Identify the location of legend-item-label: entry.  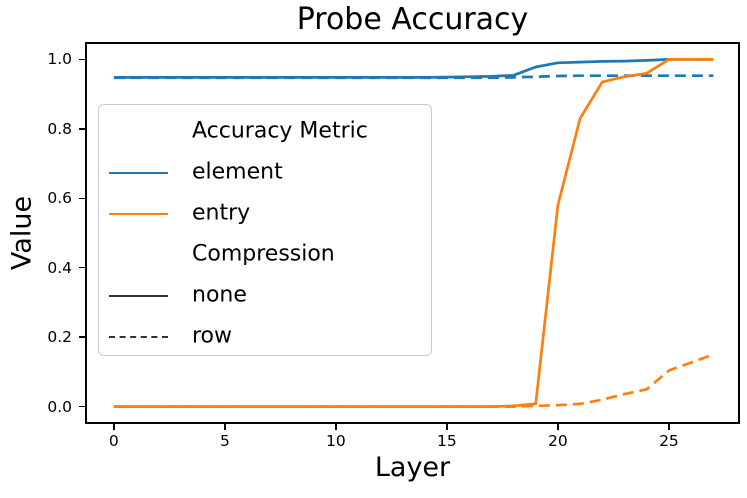
(221, 212).